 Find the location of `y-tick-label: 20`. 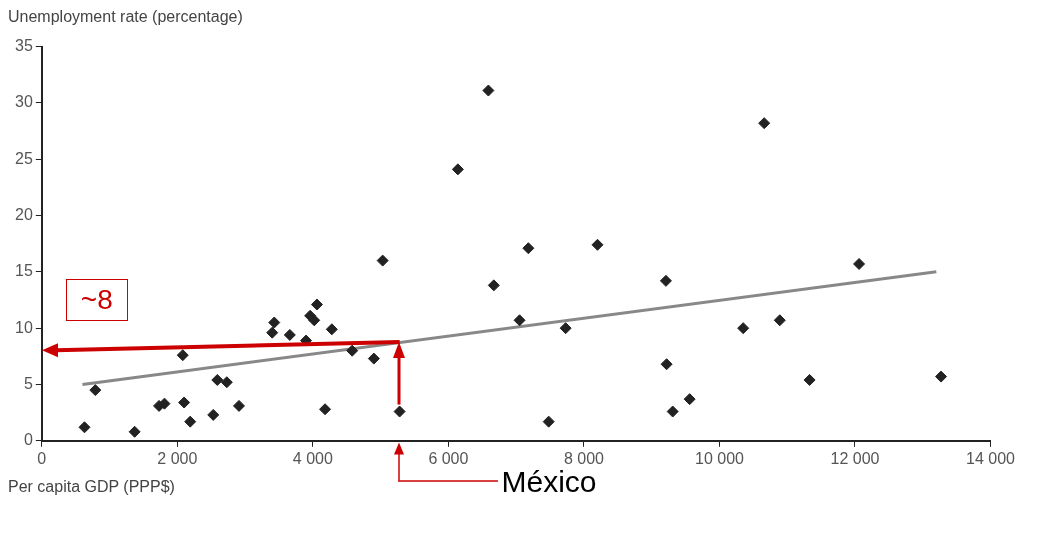

y-tick-label: 20 is located at coordinates (24, 214).